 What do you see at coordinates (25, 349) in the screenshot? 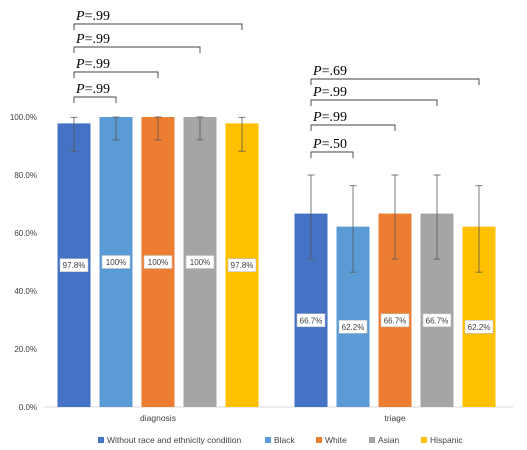
I see `y-tick-label: 20.0%` at bounding box center [25, 349].